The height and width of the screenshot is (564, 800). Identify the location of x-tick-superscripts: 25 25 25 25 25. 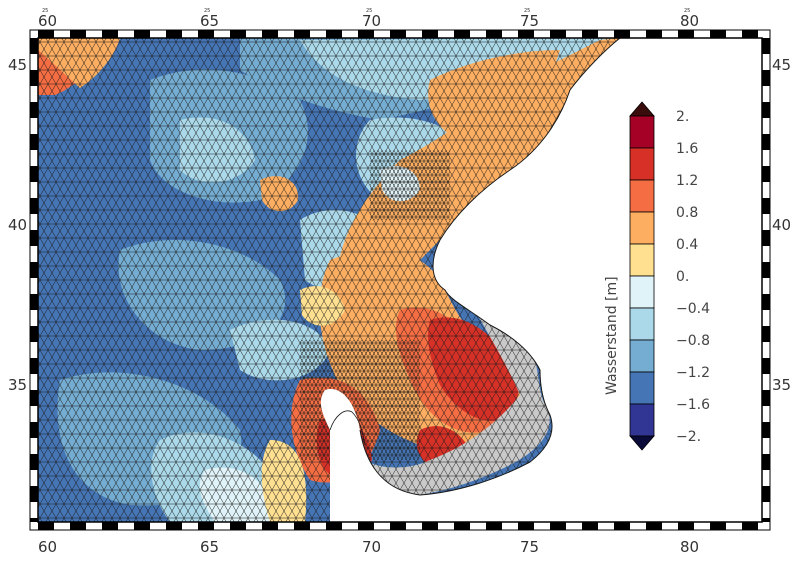
(366, 11).